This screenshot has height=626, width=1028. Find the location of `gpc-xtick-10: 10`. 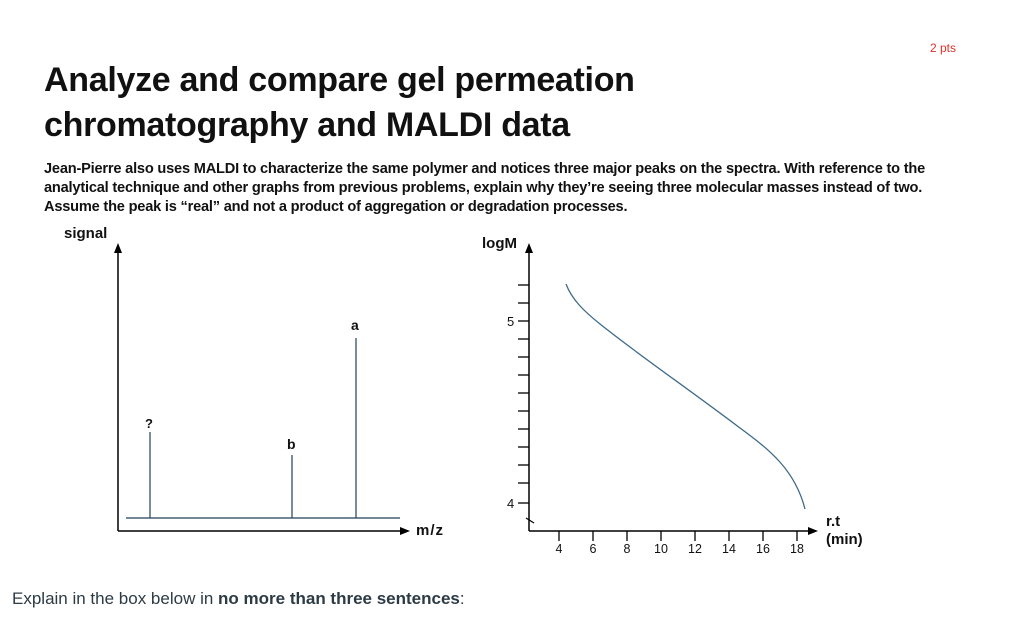

gpc-xtick-10: 10 is located at coordinates (661, 549).